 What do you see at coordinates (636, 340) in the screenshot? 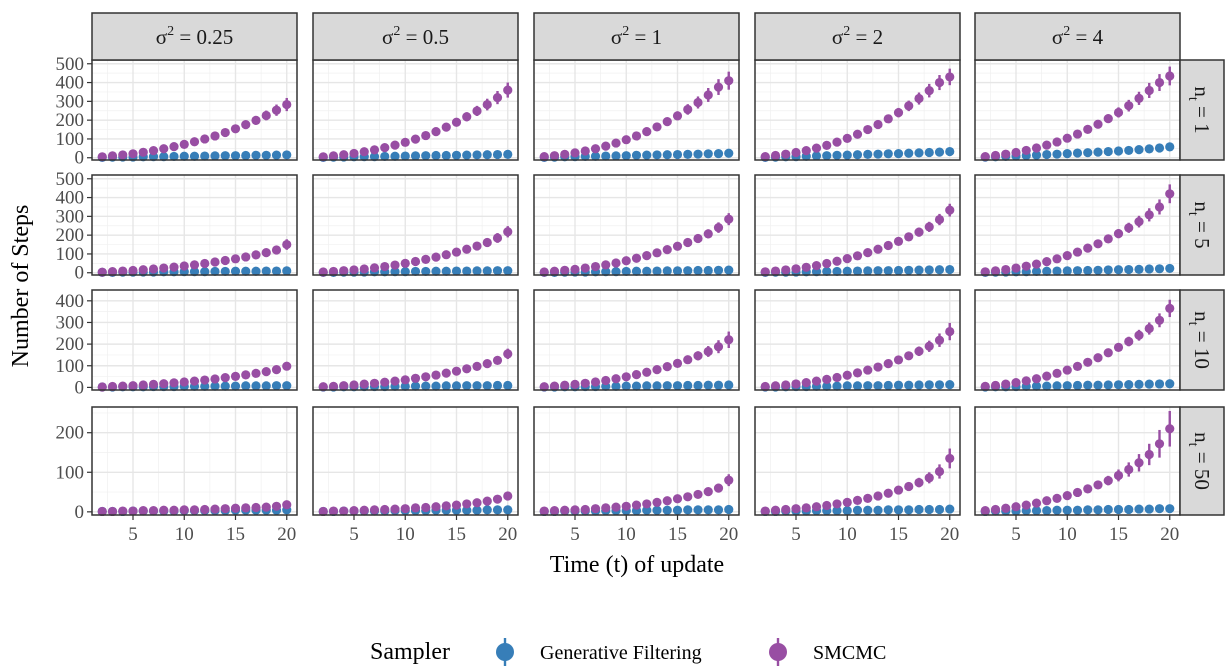
I see `panel-border` at bounding box center [636, 340].